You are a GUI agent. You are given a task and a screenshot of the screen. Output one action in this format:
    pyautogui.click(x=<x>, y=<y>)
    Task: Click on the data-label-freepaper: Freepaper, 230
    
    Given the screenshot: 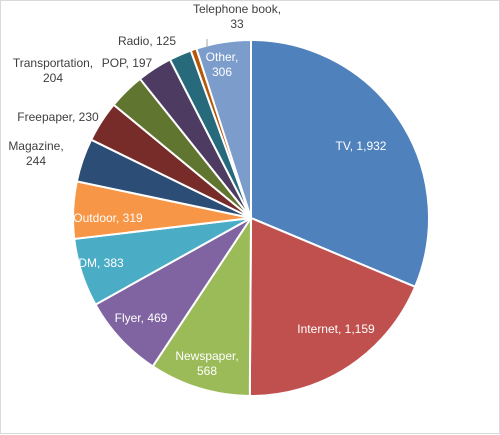 What is the action you would take?
    pyautogui.click(x=58, y=117)
    